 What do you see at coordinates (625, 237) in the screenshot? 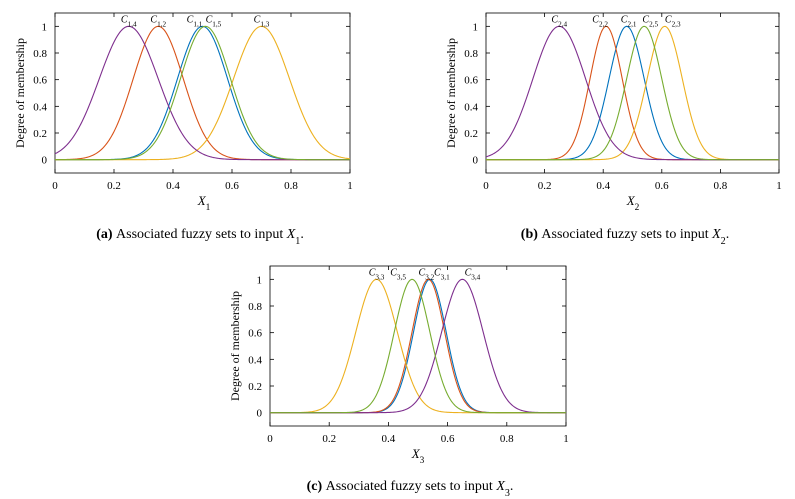
I see `figure-caption: (b) Associated fuzzy sets to input X2.` at bounding box center [625, 237].